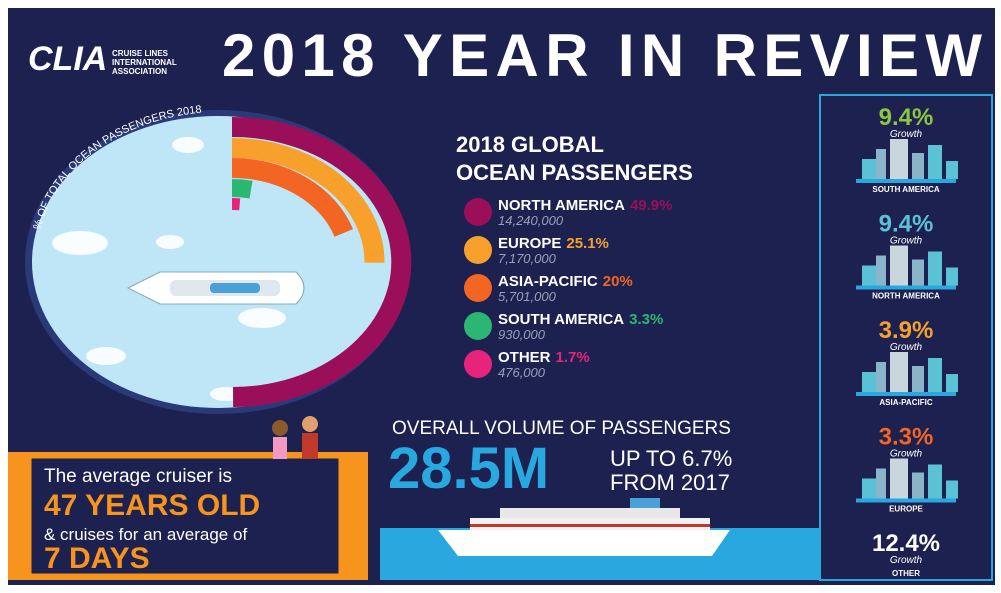 The height and width of the screenshot is (593, 1001). Describe the element at coordinates (670, 482) in the screenshot. I see `volume-change: FROM 2017` at that location.